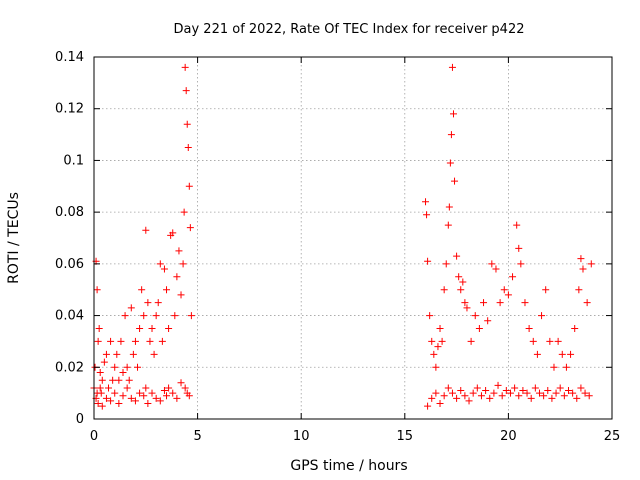  I want to click on y-tick-label: 0.02, so click(69, 367).